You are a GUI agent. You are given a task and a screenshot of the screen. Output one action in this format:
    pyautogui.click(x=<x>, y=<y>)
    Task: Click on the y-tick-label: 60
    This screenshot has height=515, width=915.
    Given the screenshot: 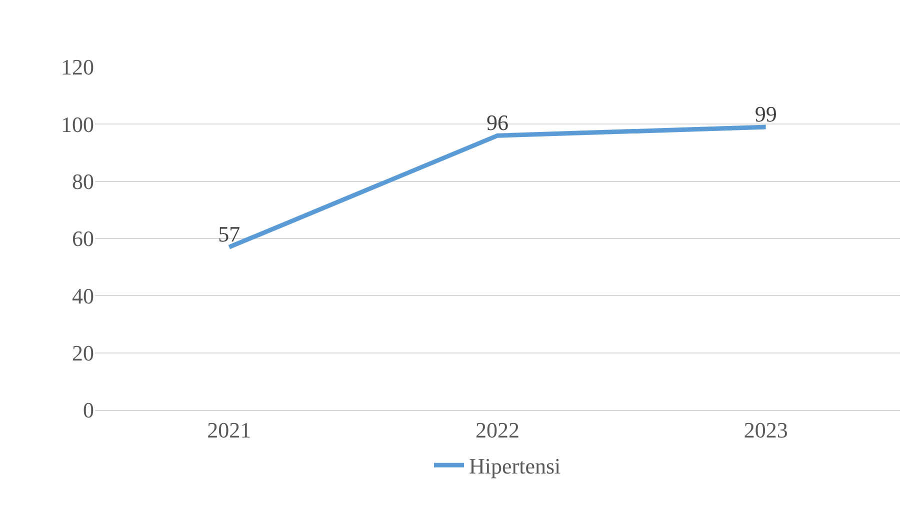 What is the action you would take?
    pyautogui.click(x=83, y=239)
    